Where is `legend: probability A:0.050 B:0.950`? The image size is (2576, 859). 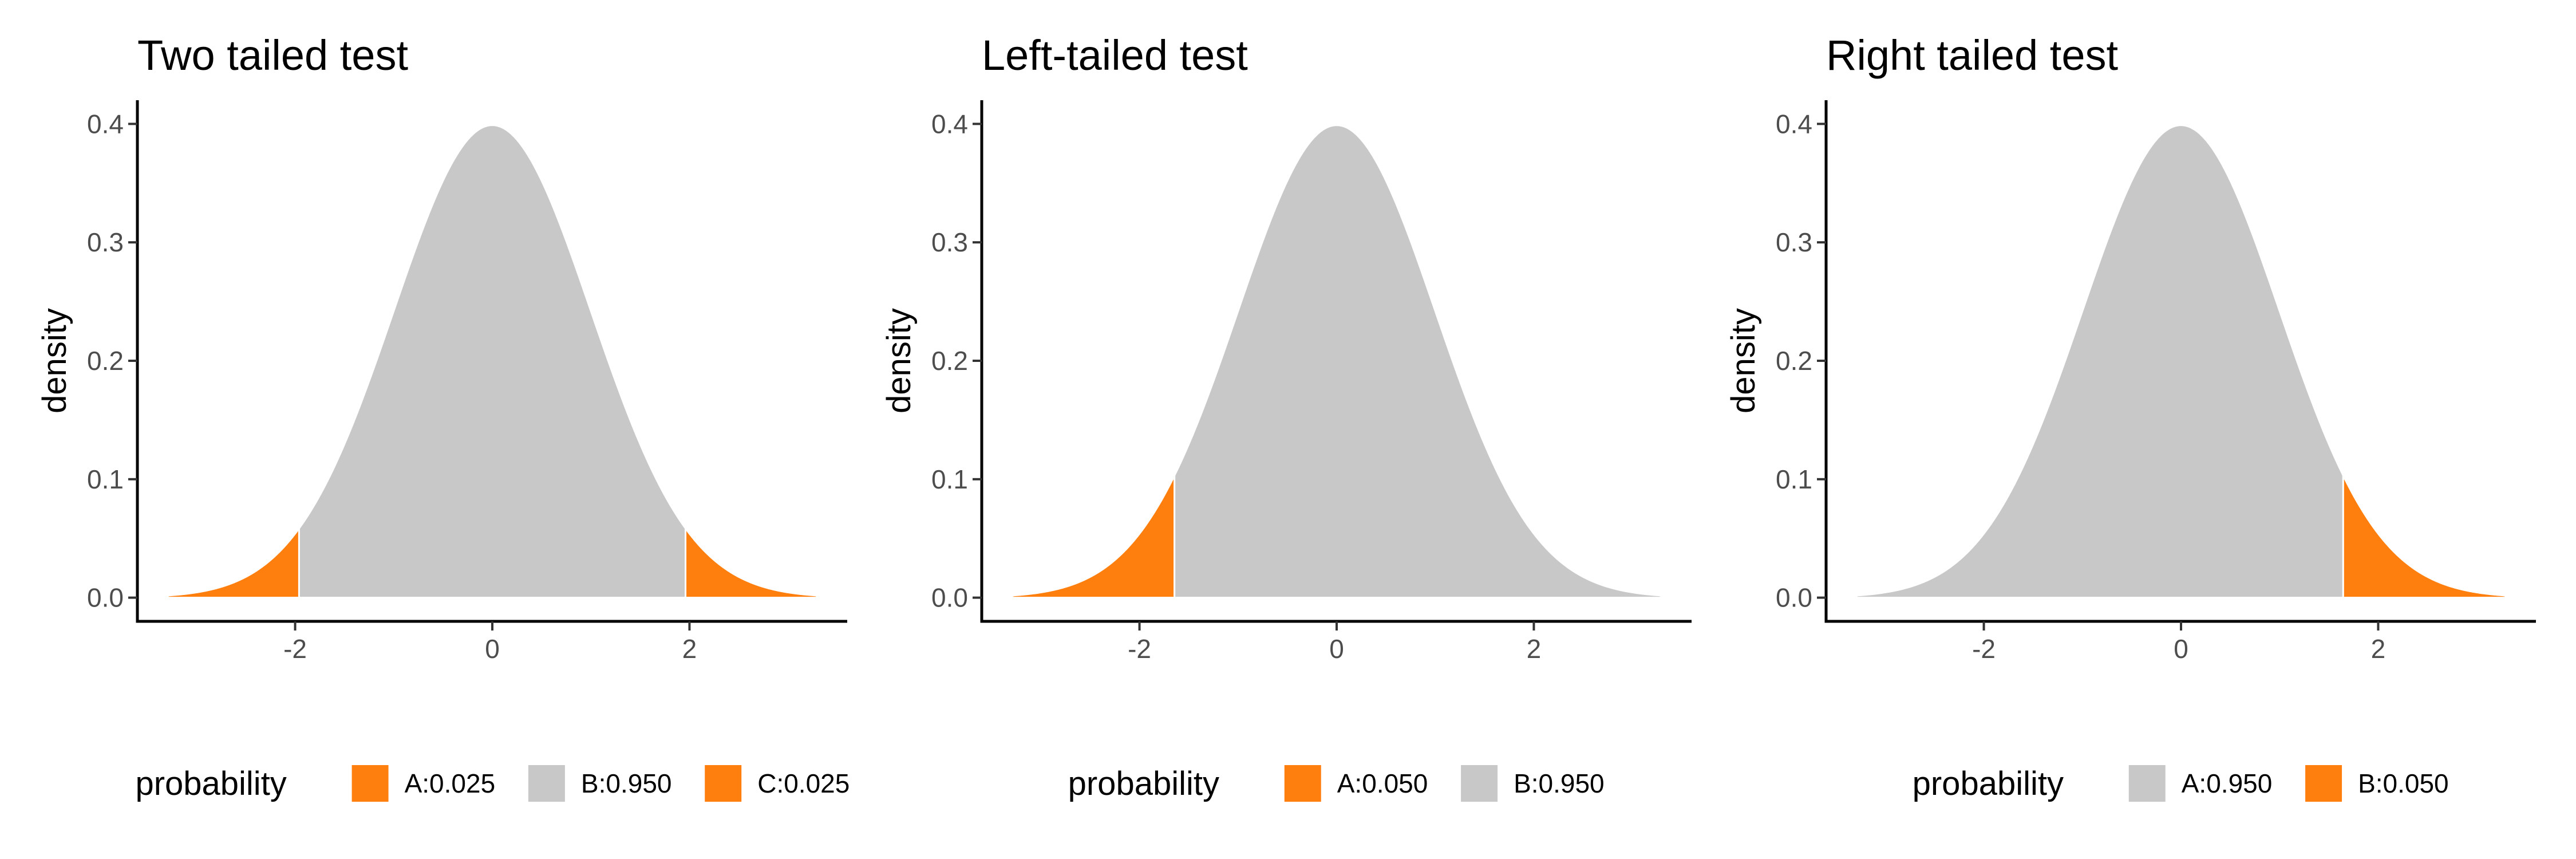 legend: probability A:0.050 B:0.950 is located at coordinates (1336, 783).